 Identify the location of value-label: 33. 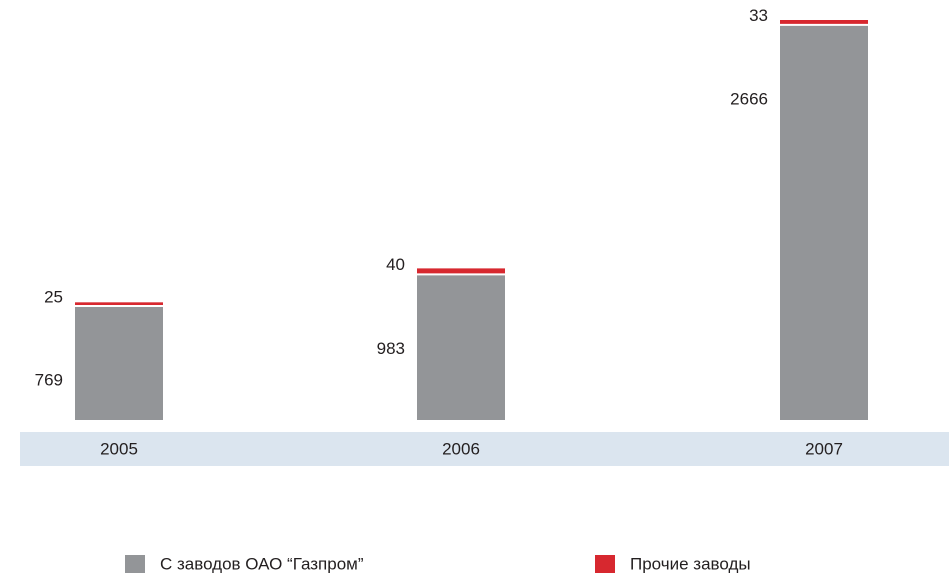
(758, 15).